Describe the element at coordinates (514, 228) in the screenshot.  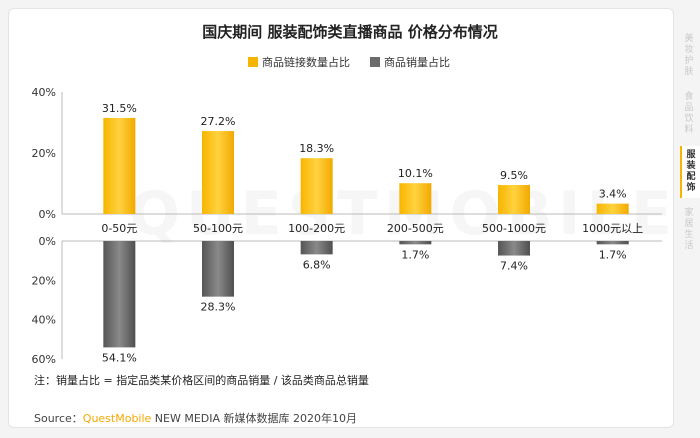
I see `x-tick-label: 500-1000元` at that location.